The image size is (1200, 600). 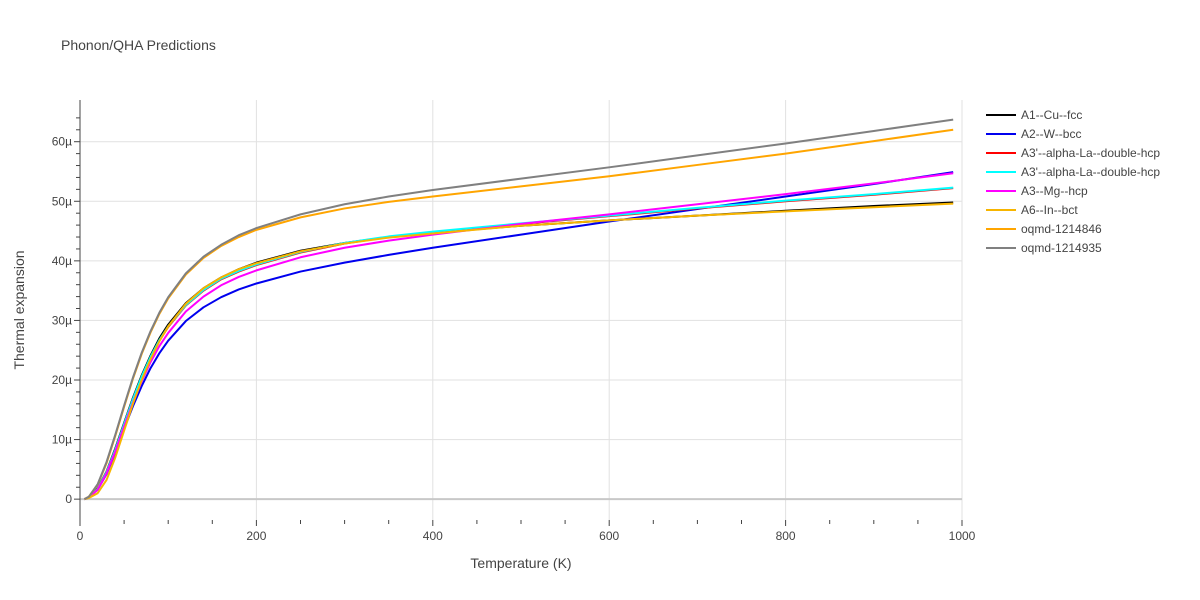 I want to click on legend-label: A6--In--bct, so click(x=1049, y=210).